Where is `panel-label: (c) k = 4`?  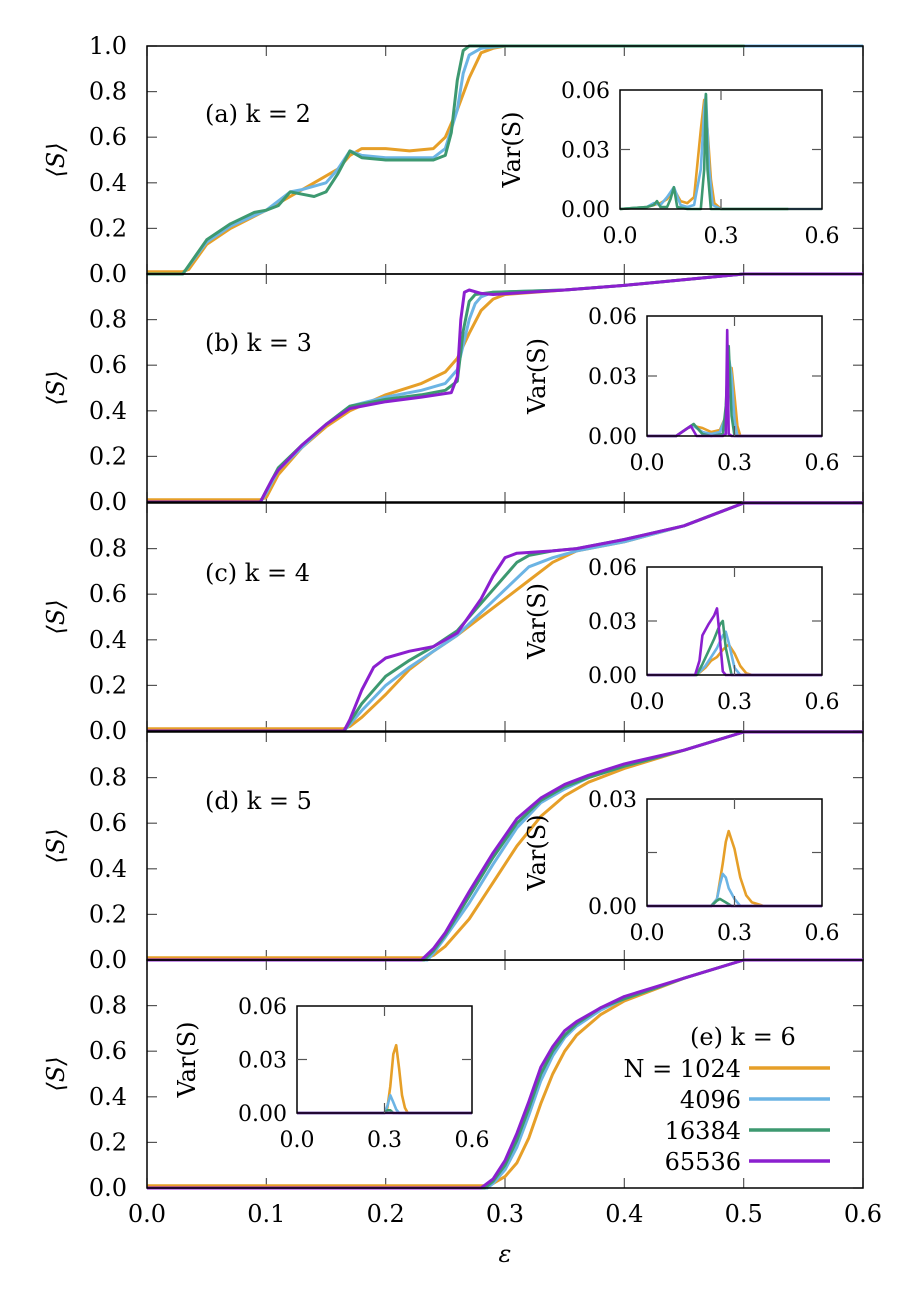
panel-label: (c) k = 4 is located at coordinates (257, 573).